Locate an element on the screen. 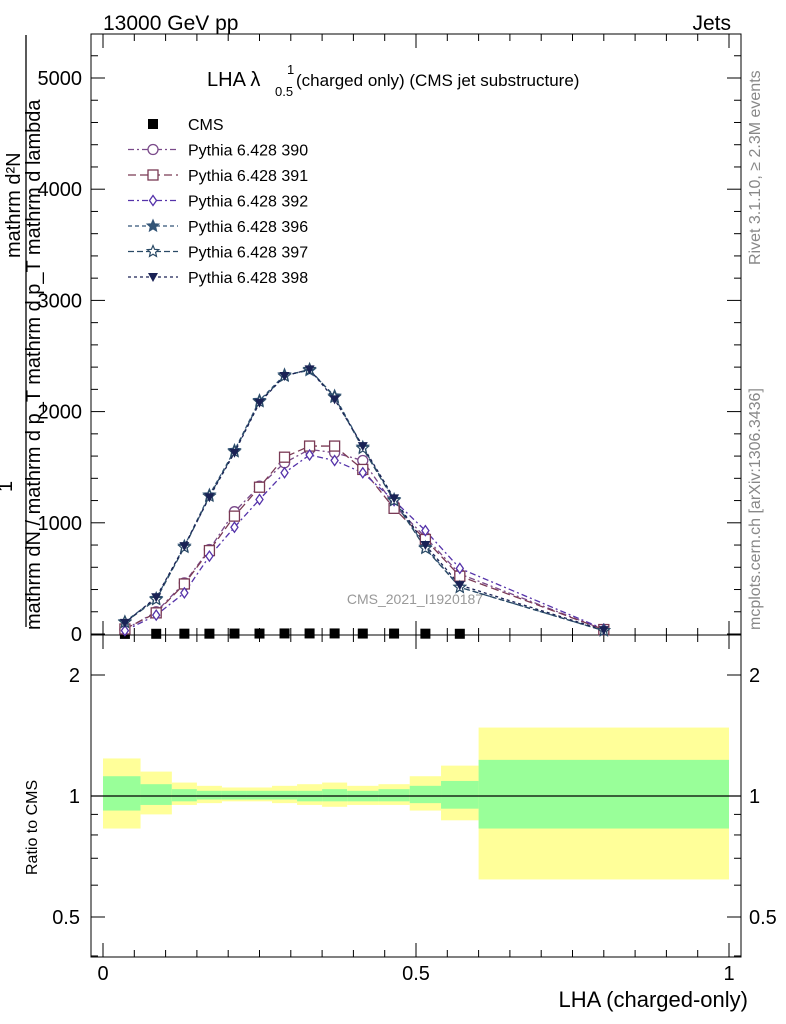 This screenshot has height=1024, width=786. legend-entry: CMS is located at coordinates (186, 125).